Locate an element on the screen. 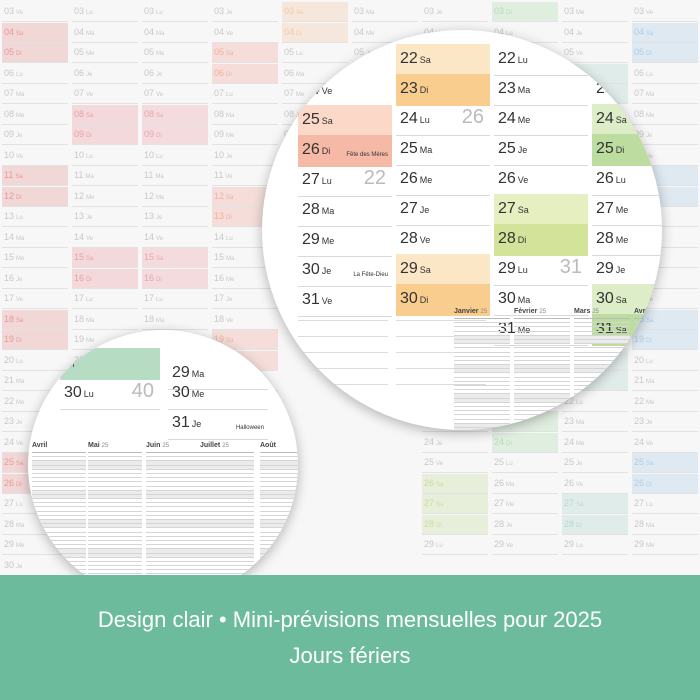 The image size is (700, 700). bg-day-number: 03 Ma is located at coordinates (364, 11).